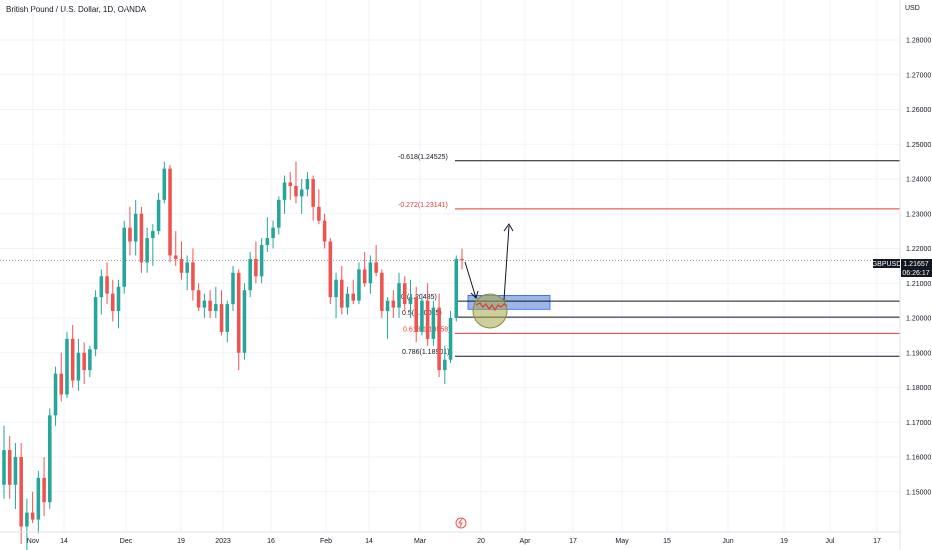 The height and width of the screenshot is (550, 932). What do you see at coordinates (918, 249) in the screenshot?
I see `y-tick-label: 1.22000` at bounding box center [918, 249].